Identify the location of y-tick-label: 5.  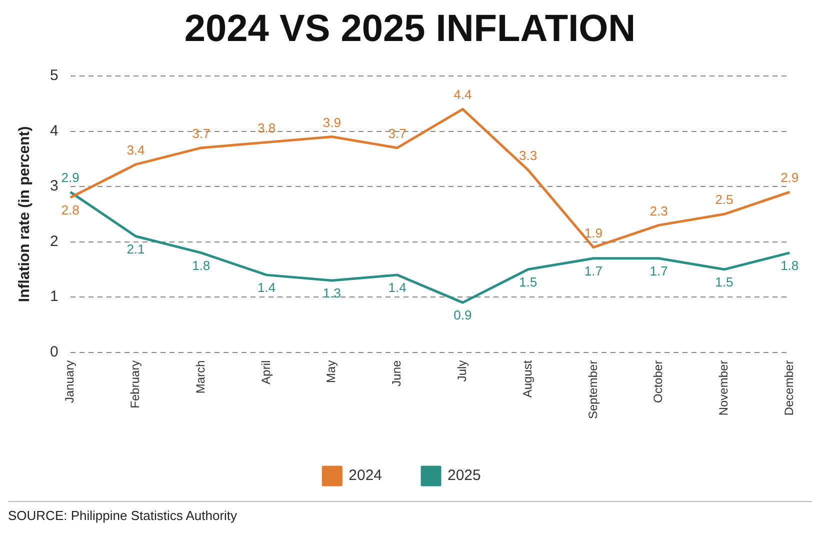
(54, 75).